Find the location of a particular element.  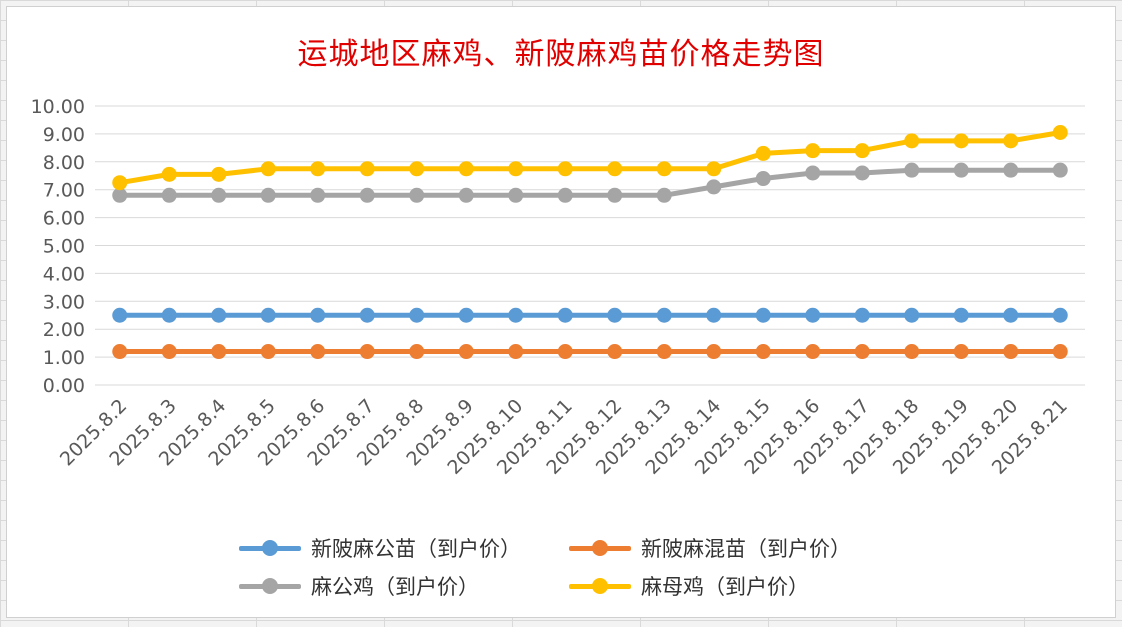

legend: 新陂麻公苗（到户价） 新陂麻混苗（到户价） 麻公鸡（到户价） 麻母鸡（到户价） is located at coordinates (579, 567).